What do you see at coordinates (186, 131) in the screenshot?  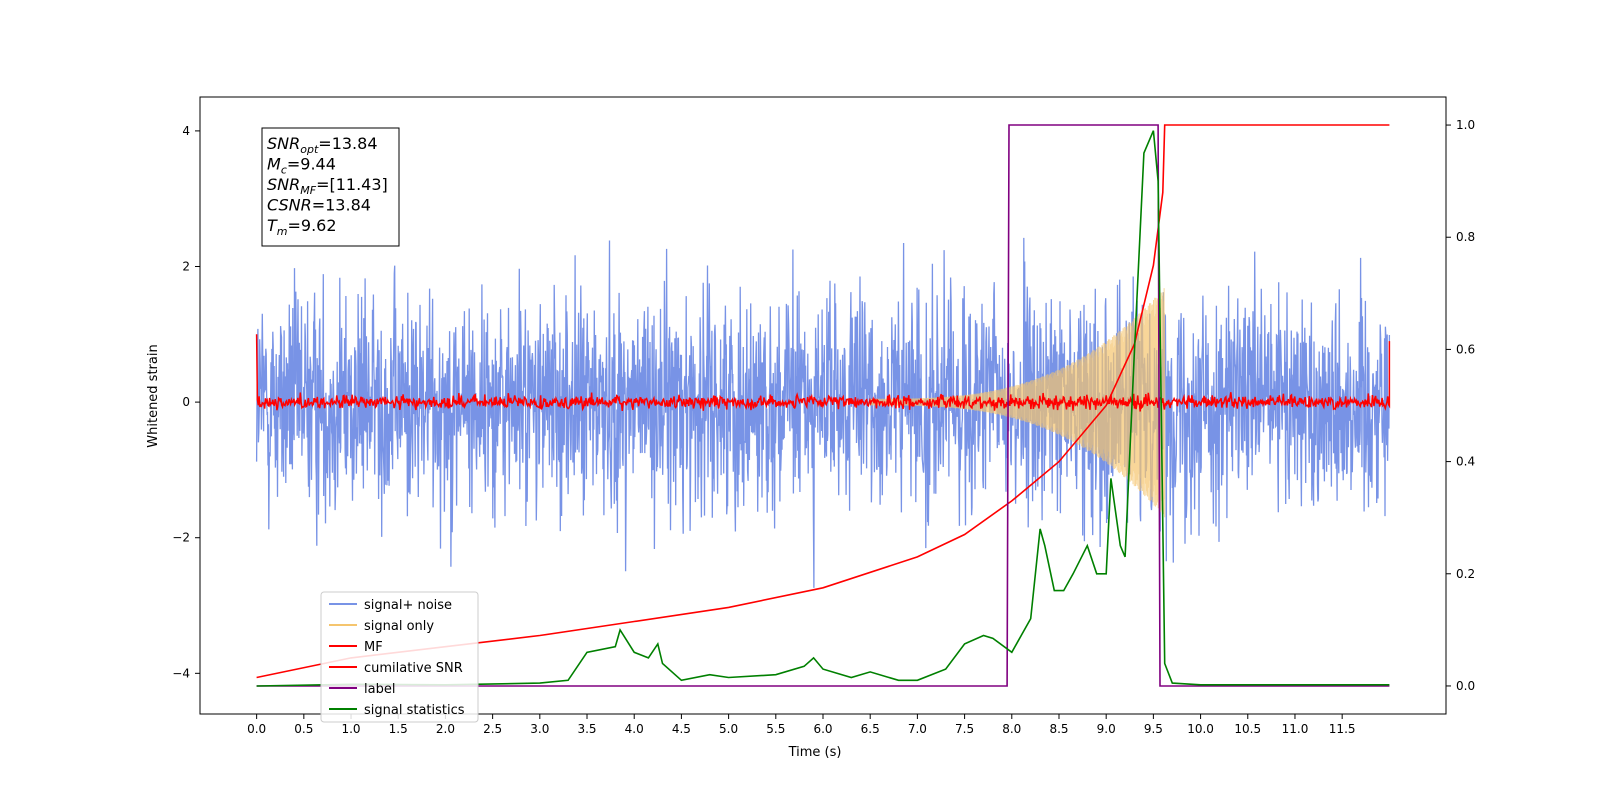 I see `y-tick-label: 4` at bounding box center [186, 131].